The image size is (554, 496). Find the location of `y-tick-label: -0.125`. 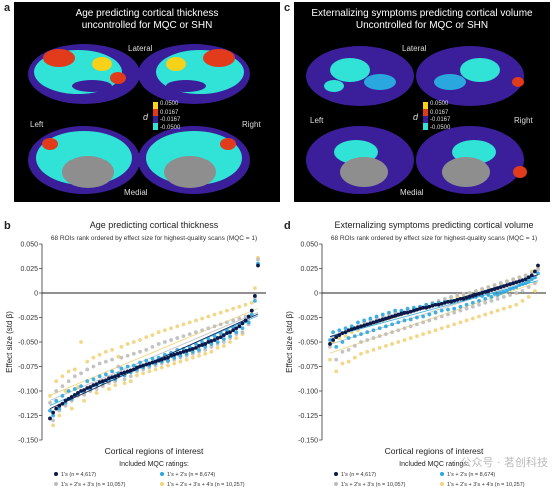

y-tick-label: -0.125 is located at coordinates (28, 416).